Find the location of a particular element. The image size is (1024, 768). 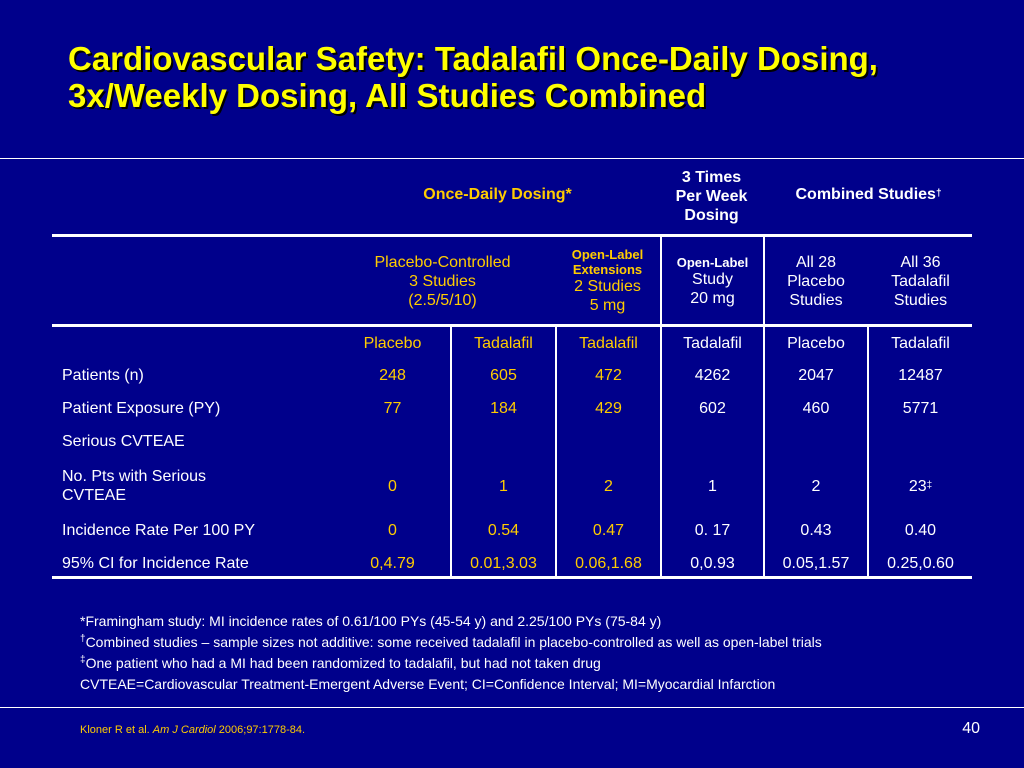

row-label-no-pts-line1: No. Pts with Serious is located at coordinates (134, 476).